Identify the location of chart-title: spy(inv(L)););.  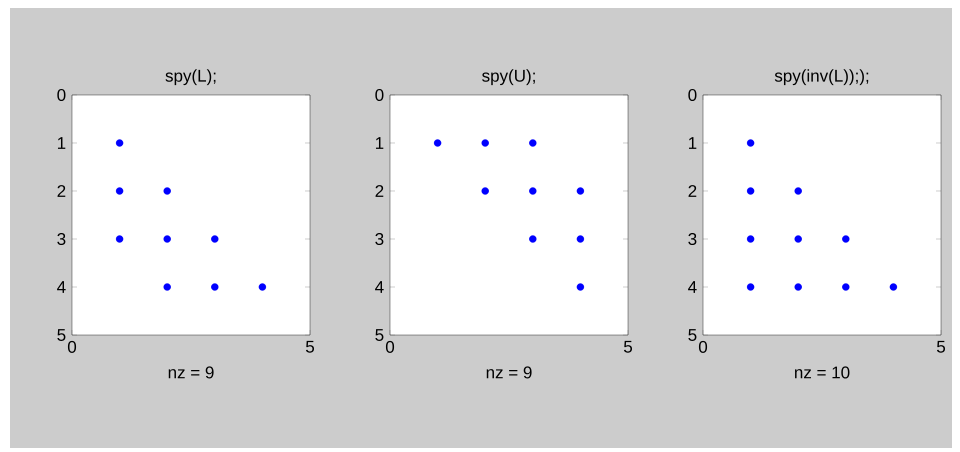
(821, 77).